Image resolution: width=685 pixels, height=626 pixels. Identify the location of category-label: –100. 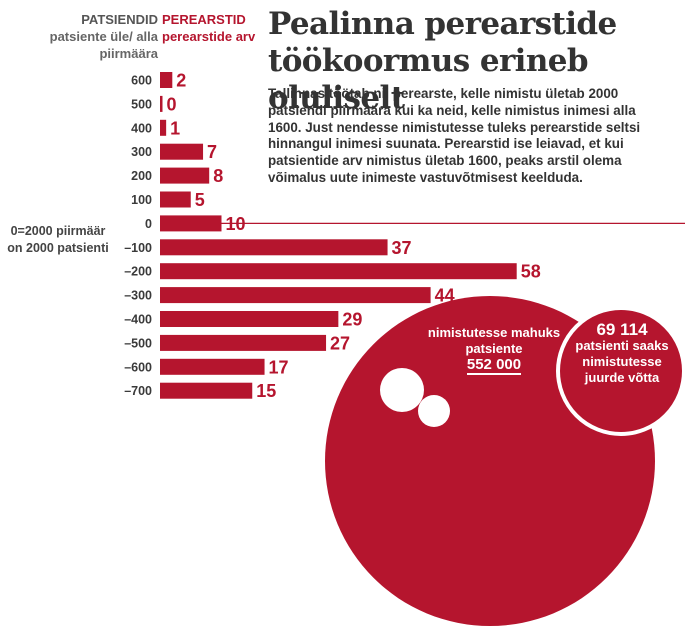
(138, 248).